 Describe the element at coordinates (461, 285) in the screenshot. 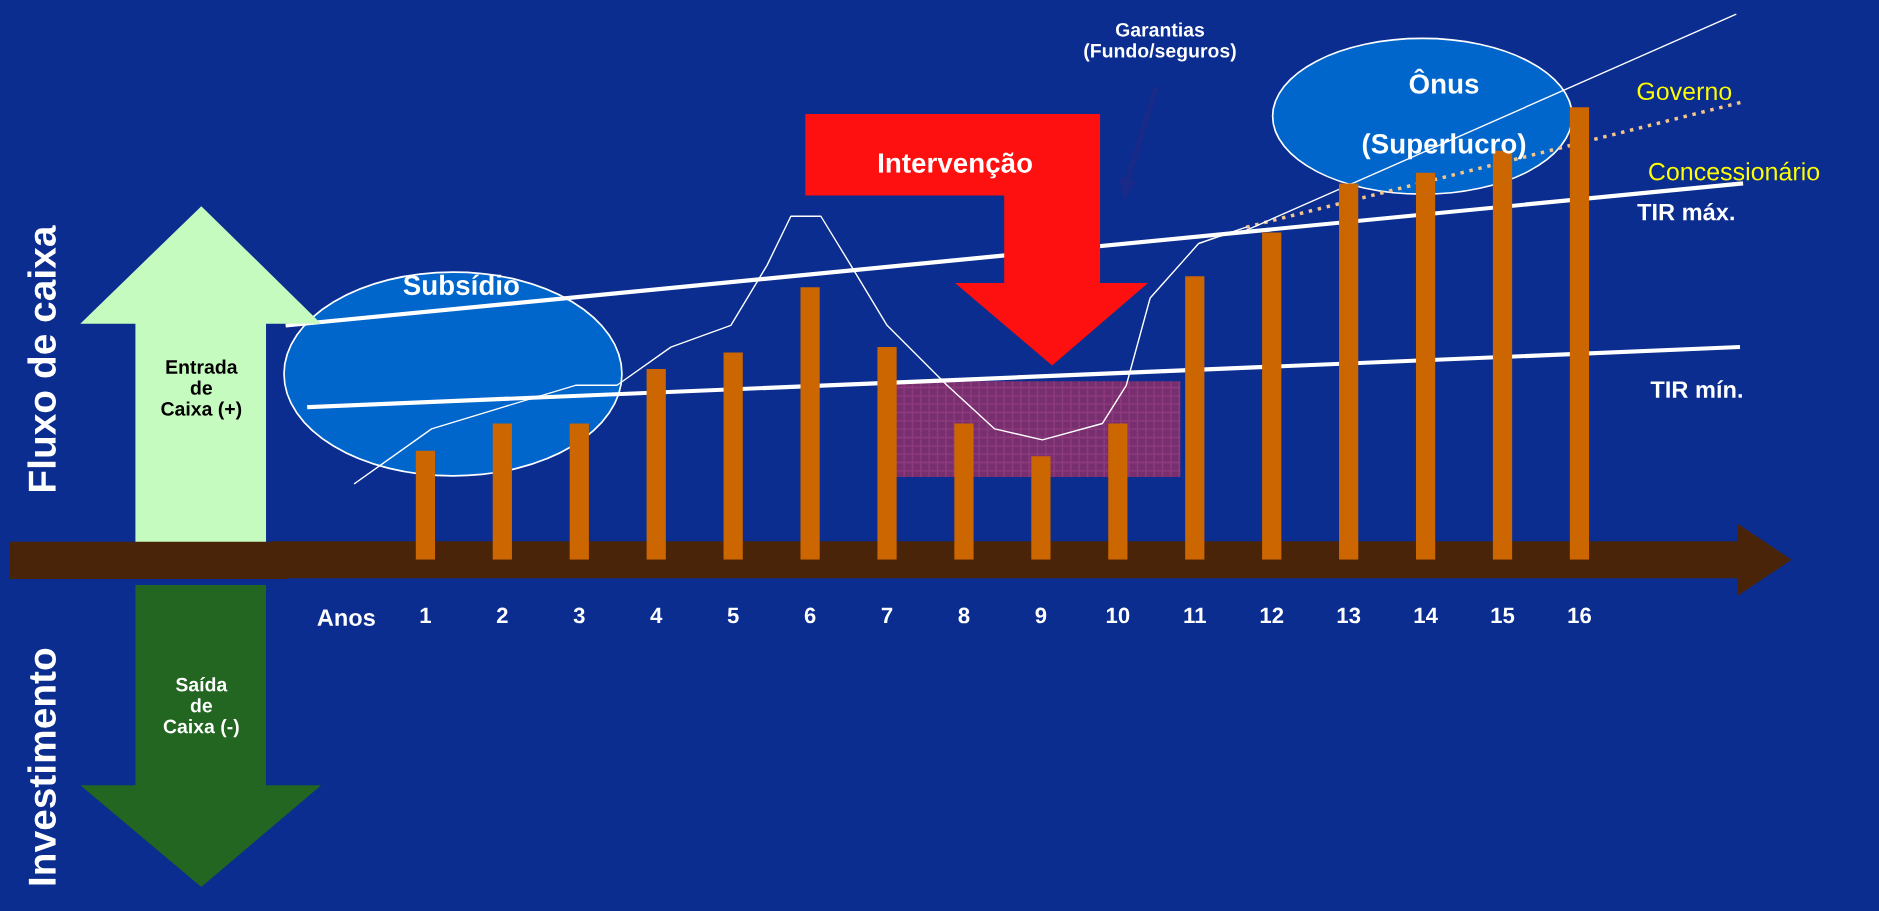

I see `annotation: Subsídio` at that location.